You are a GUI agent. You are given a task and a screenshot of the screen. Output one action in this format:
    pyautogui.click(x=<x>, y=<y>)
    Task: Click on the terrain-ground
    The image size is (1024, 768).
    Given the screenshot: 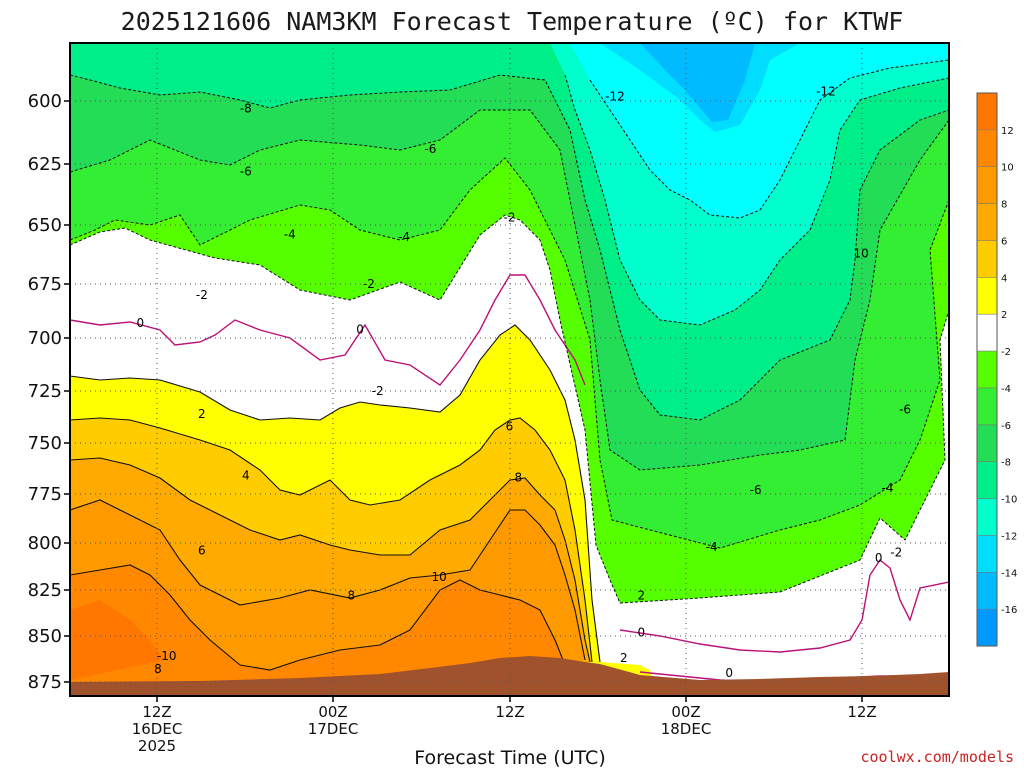 What is the action you would take?
    pyautogui.click(x=509, y=676)
    